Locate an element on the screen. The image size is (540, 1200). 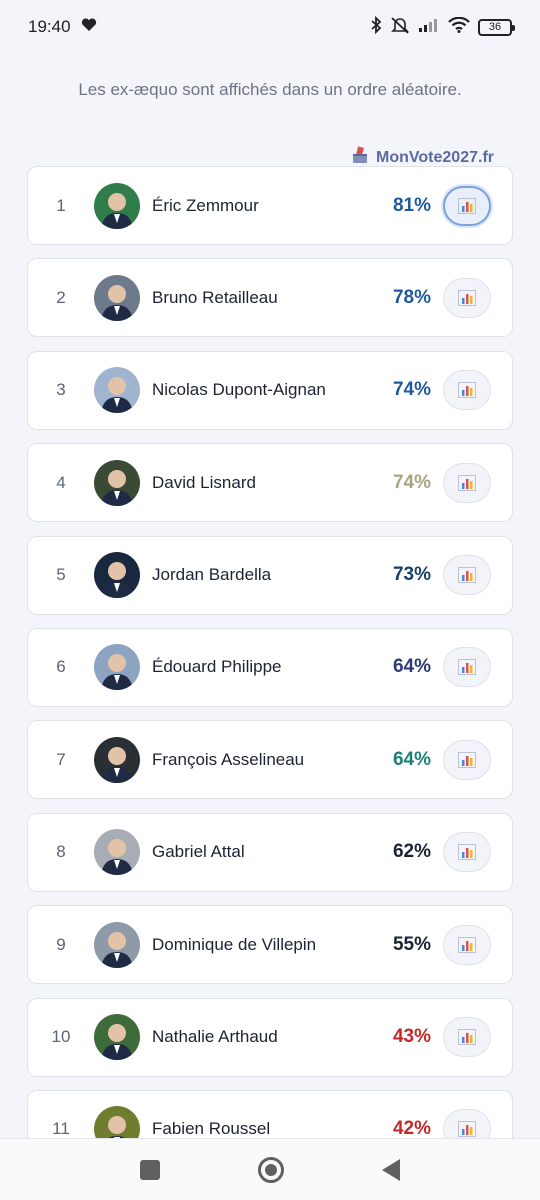
candidate-row: 4 David Lisnard 74% is located at coordinates (270, 483).